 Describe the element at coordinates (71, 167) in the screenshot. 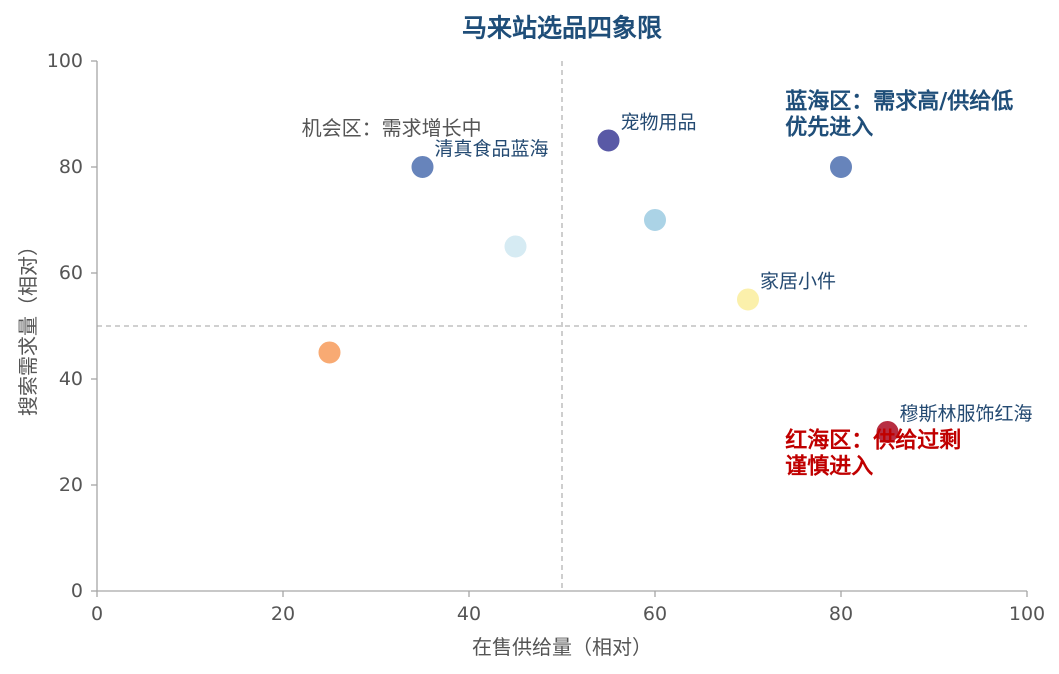

I see `y-tick-label: 80` at that location.